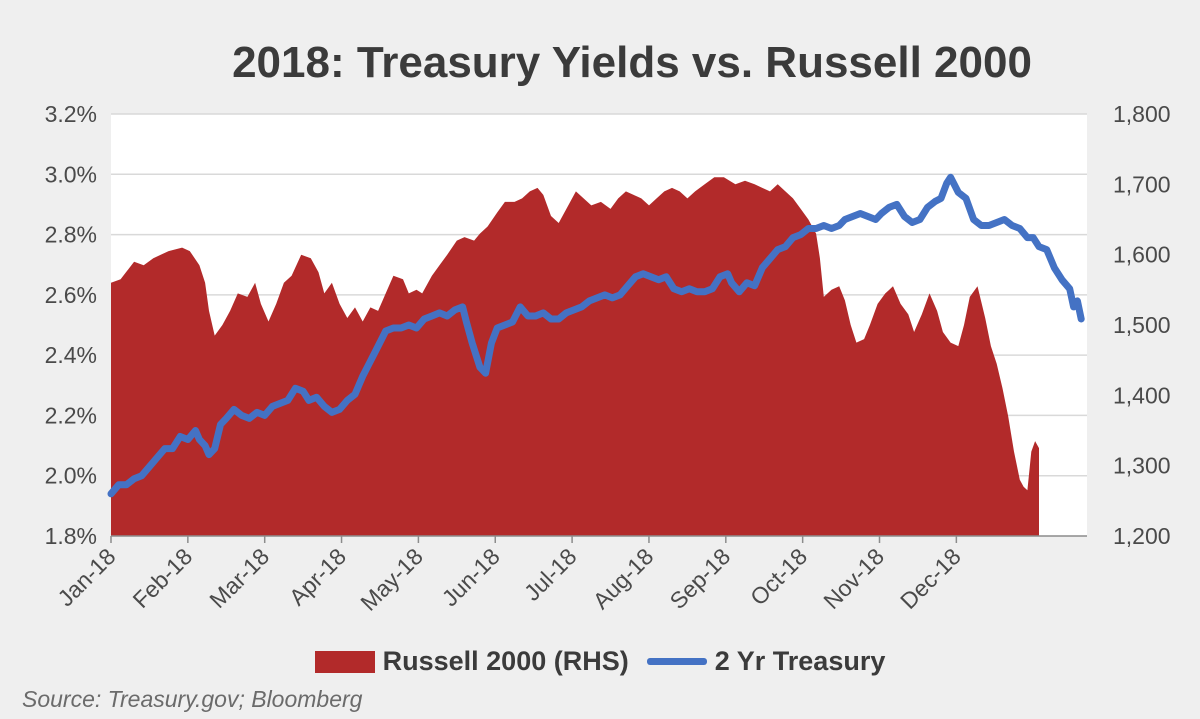 The image size is (1200, 719). I want to click on x-tick-label: Feb-18, so click(162, 578).